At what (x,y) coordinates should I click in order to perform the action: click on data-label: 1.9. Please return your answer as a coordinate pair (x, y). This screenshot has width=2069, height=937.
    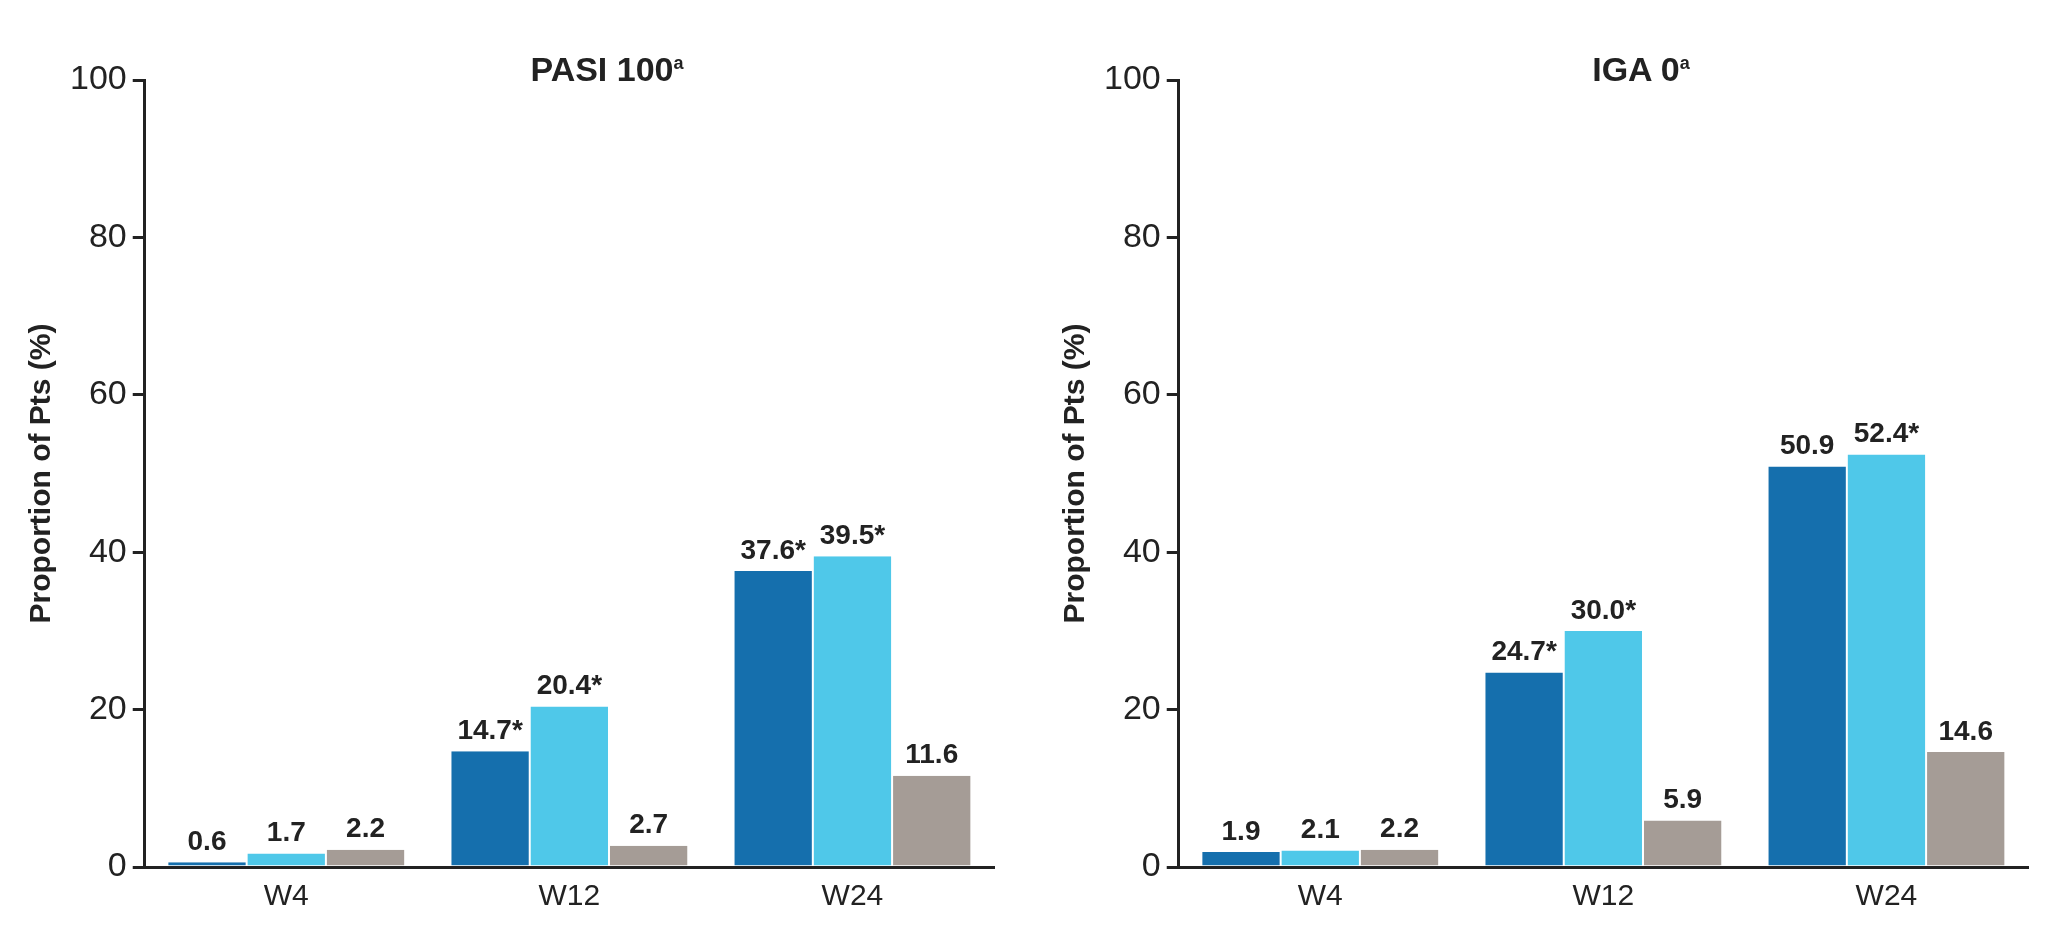
    Looking at the image, I should click on (1241, 830).